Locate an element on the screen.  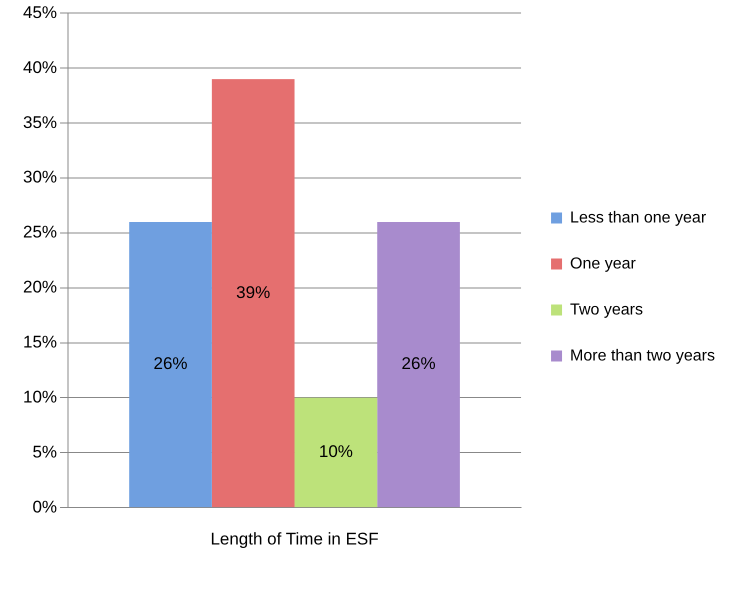
y-tick-label: 5% is located at coordinates (45, 452).